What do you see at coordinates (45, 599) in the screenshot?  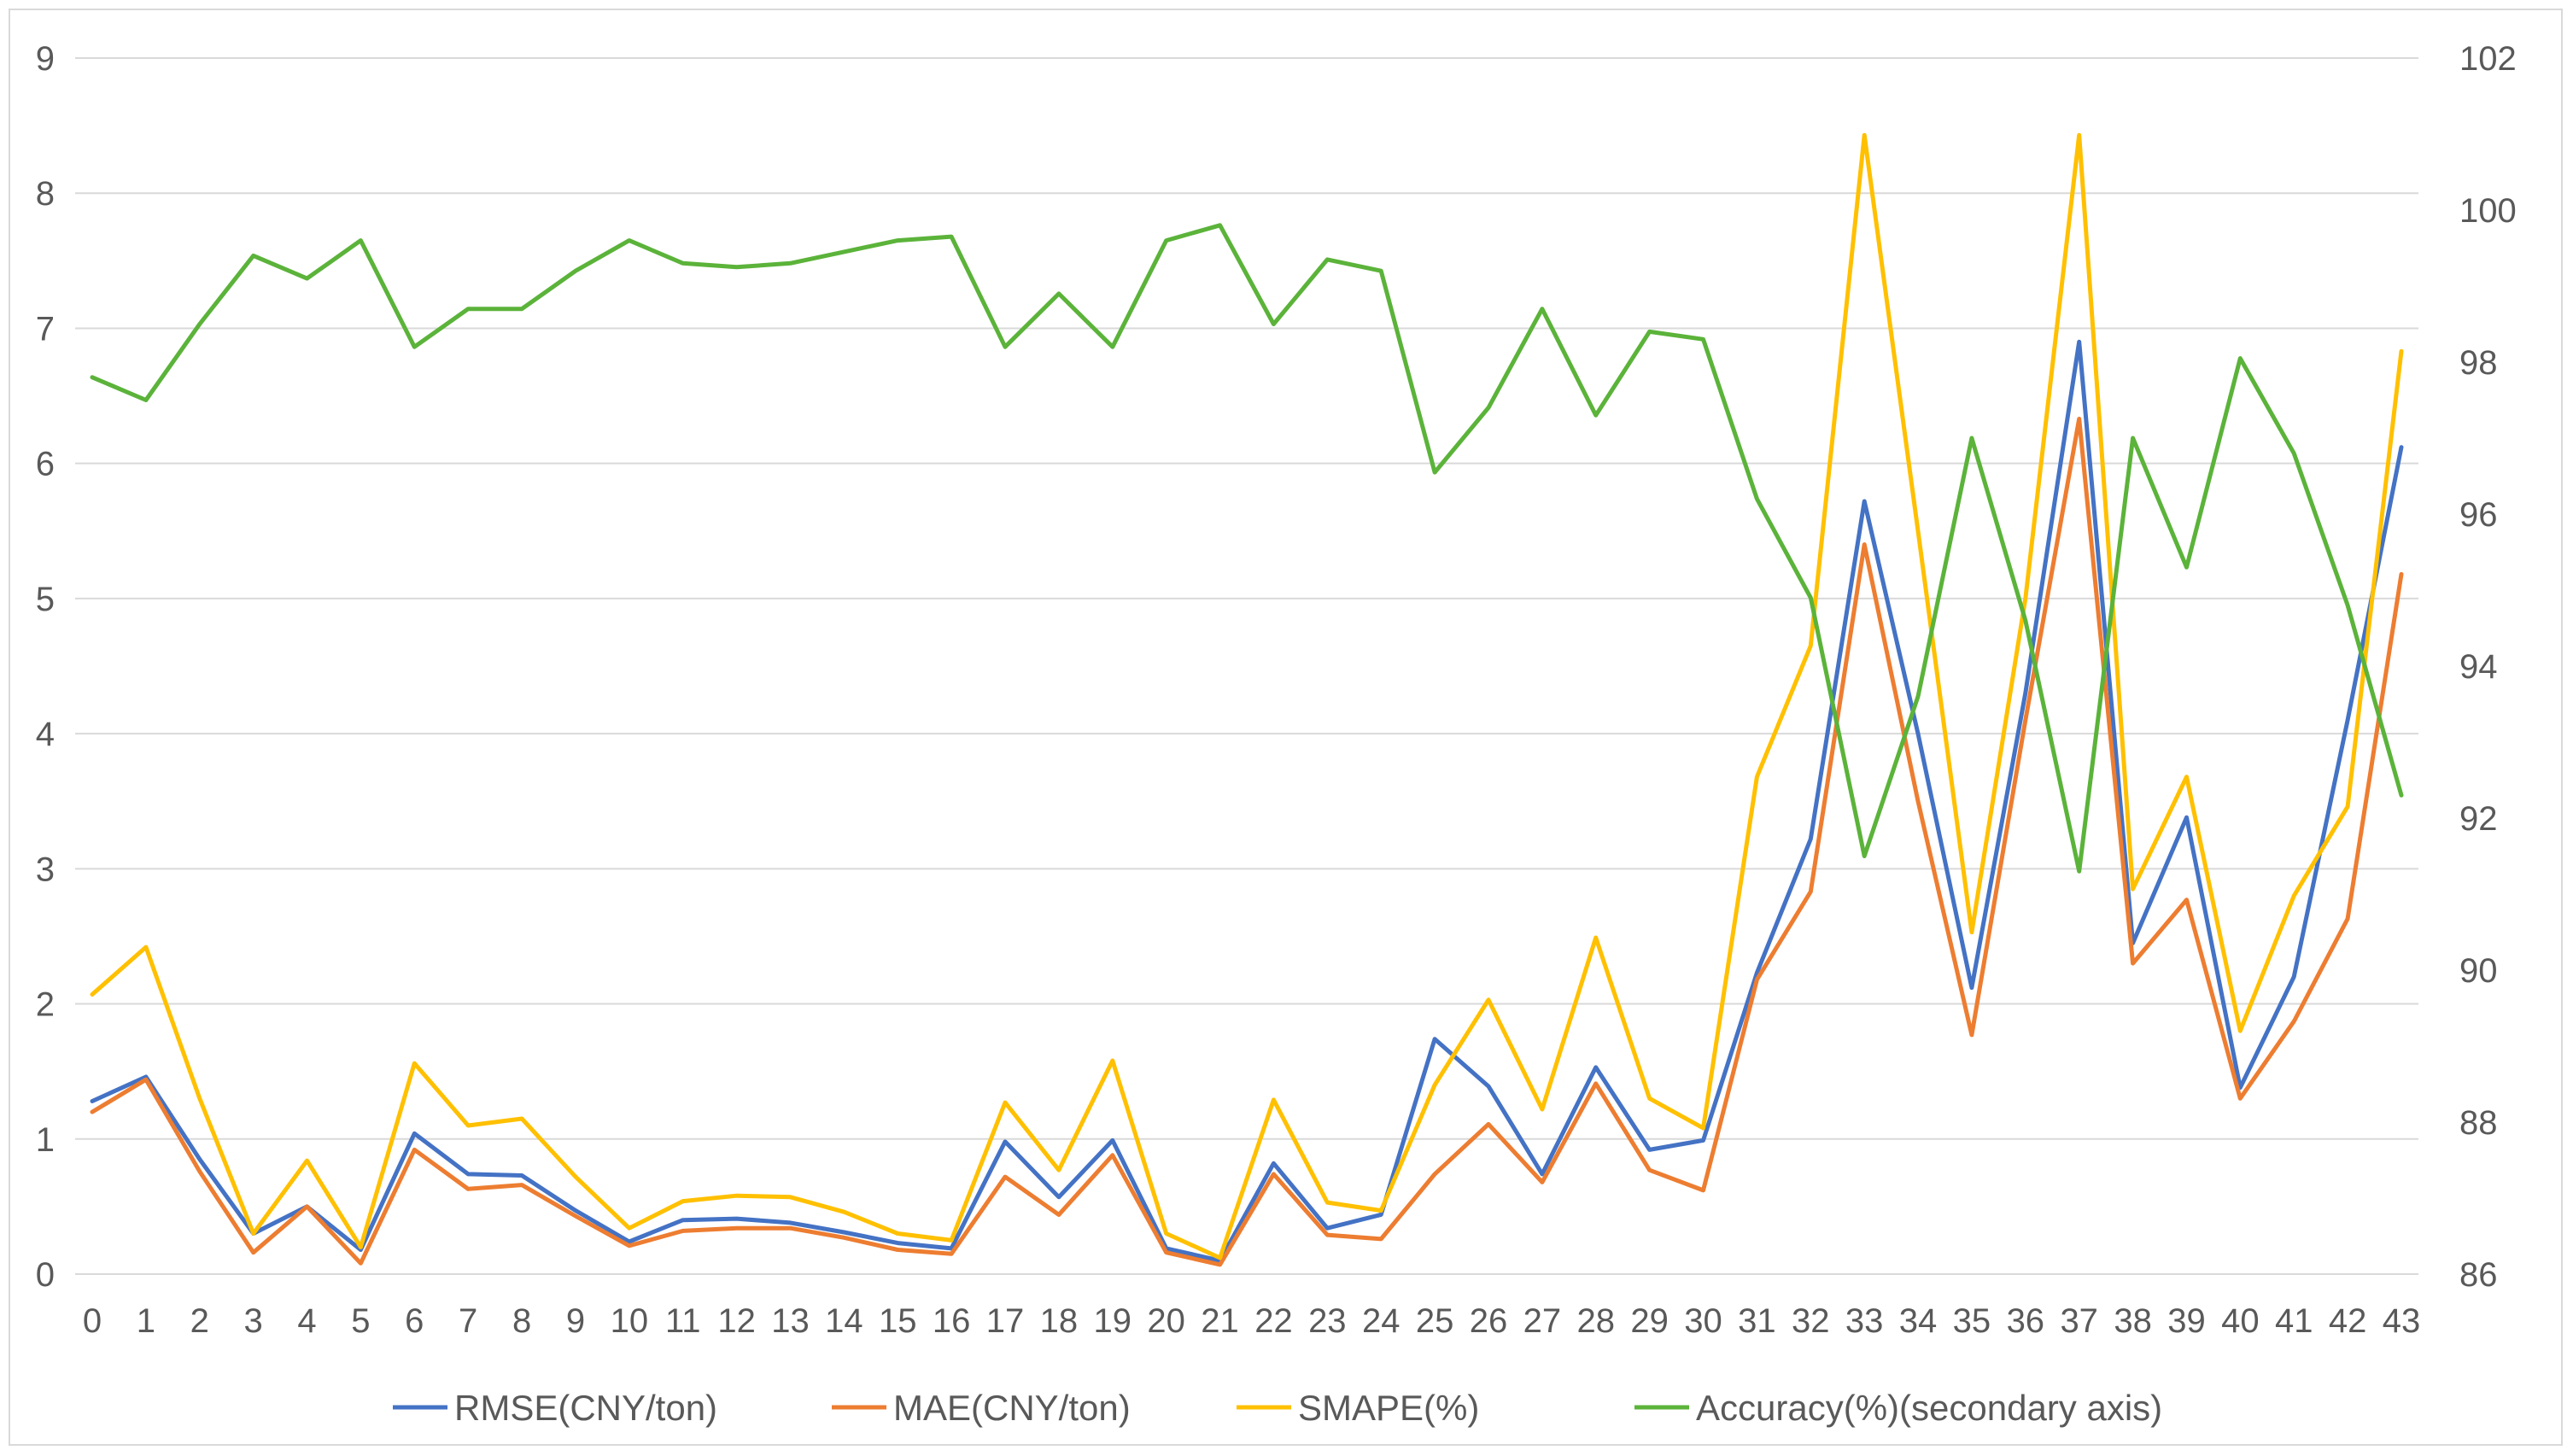 I see `y-tick-label: 5` at bounding box center [45, 599].